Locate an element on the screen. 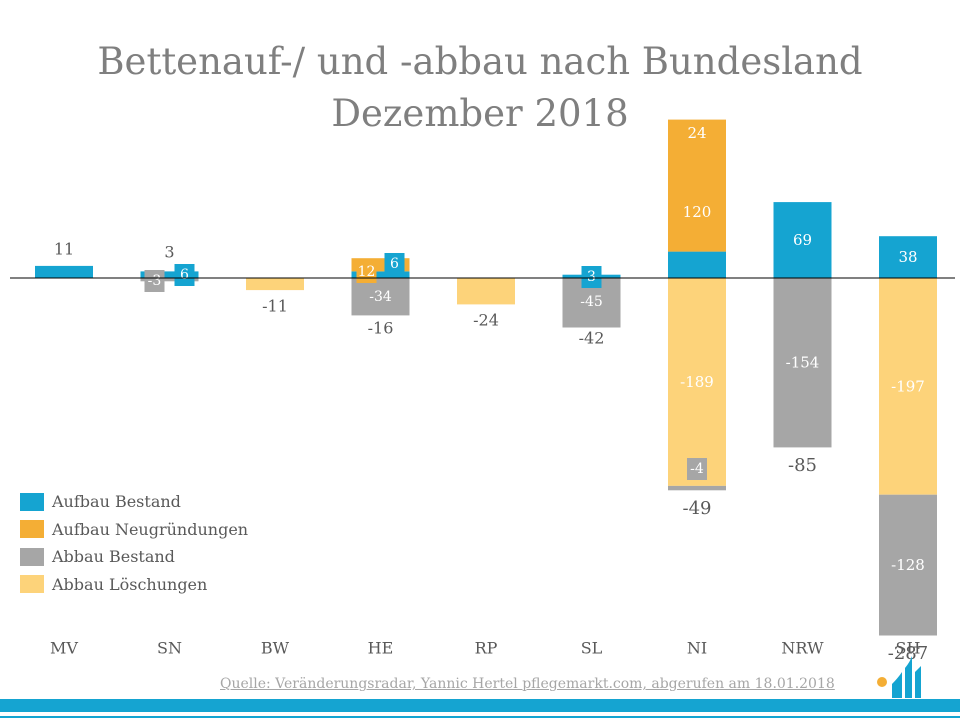  pflegemarkt-logo-icon is located at coordinates (899, 677).